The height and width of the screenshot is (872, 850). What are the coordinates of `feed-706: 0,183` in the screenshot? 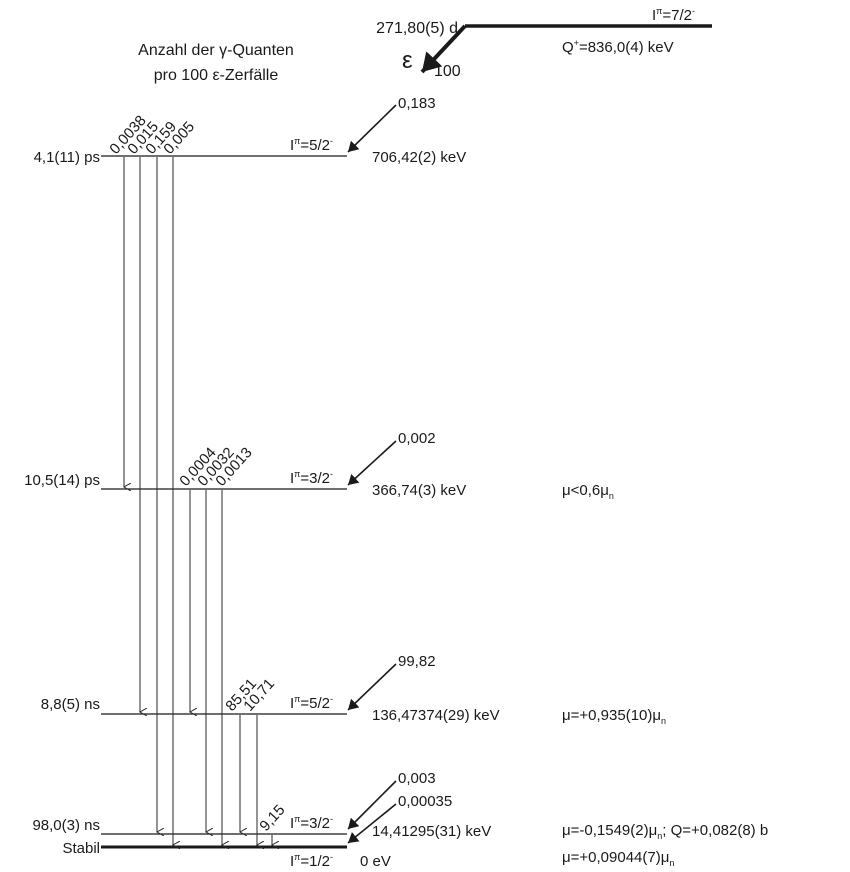 It's located at (417, 103).